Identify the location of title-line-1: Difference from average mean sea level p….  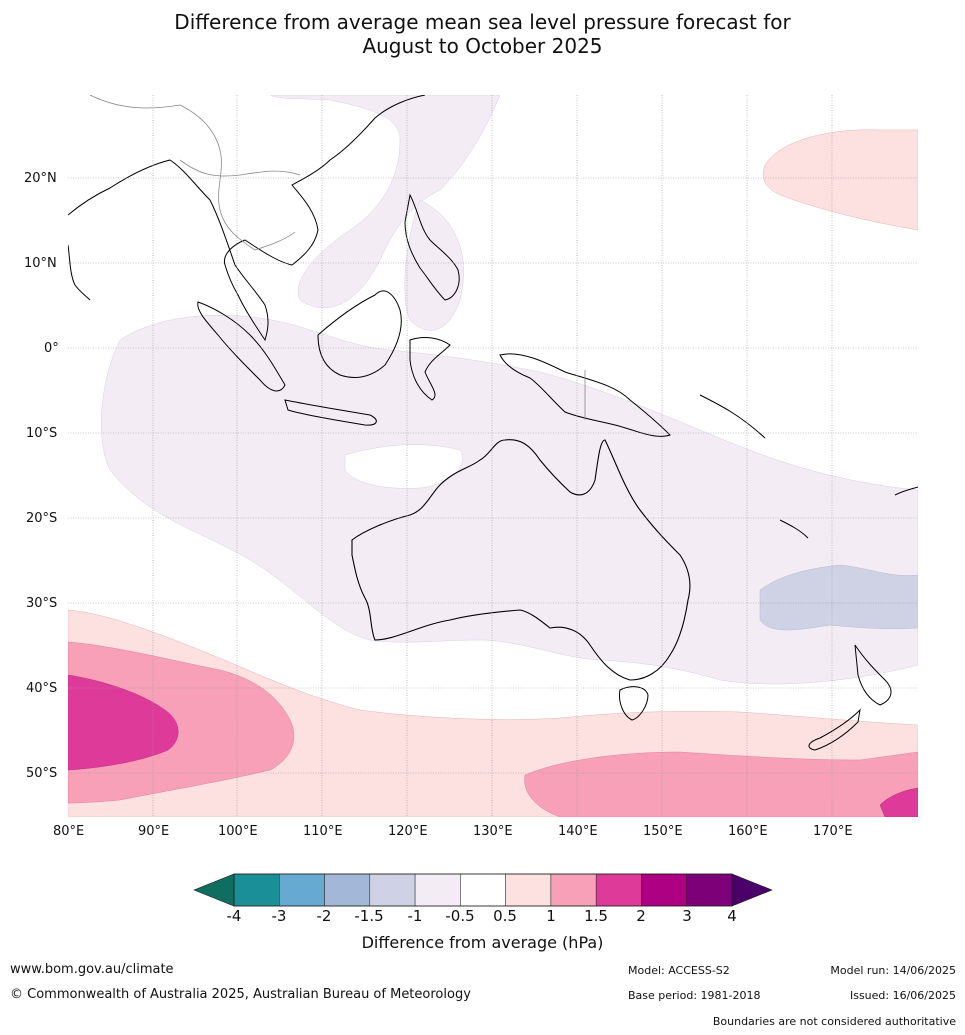
(482, 22).